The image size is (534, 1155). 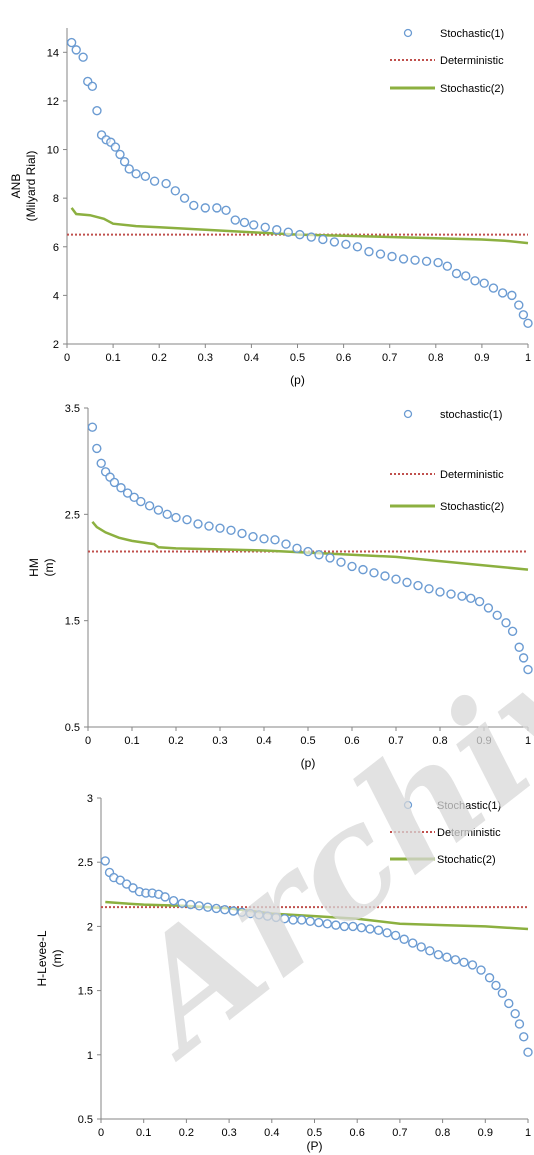 I want to click on legend: Stochastic(1) Deterministic Stochastic(2), so click(x=447, y=61).